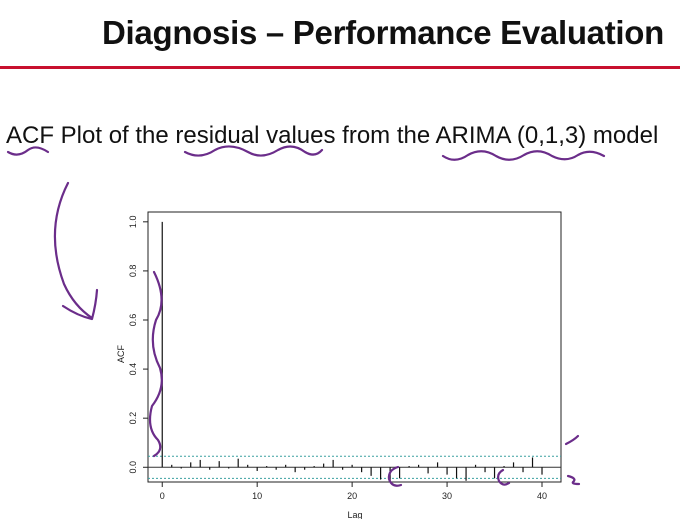 Image resolution: width=680 pixels, height=519 pixels. I want to click on underline-acf, so click(28, 151).